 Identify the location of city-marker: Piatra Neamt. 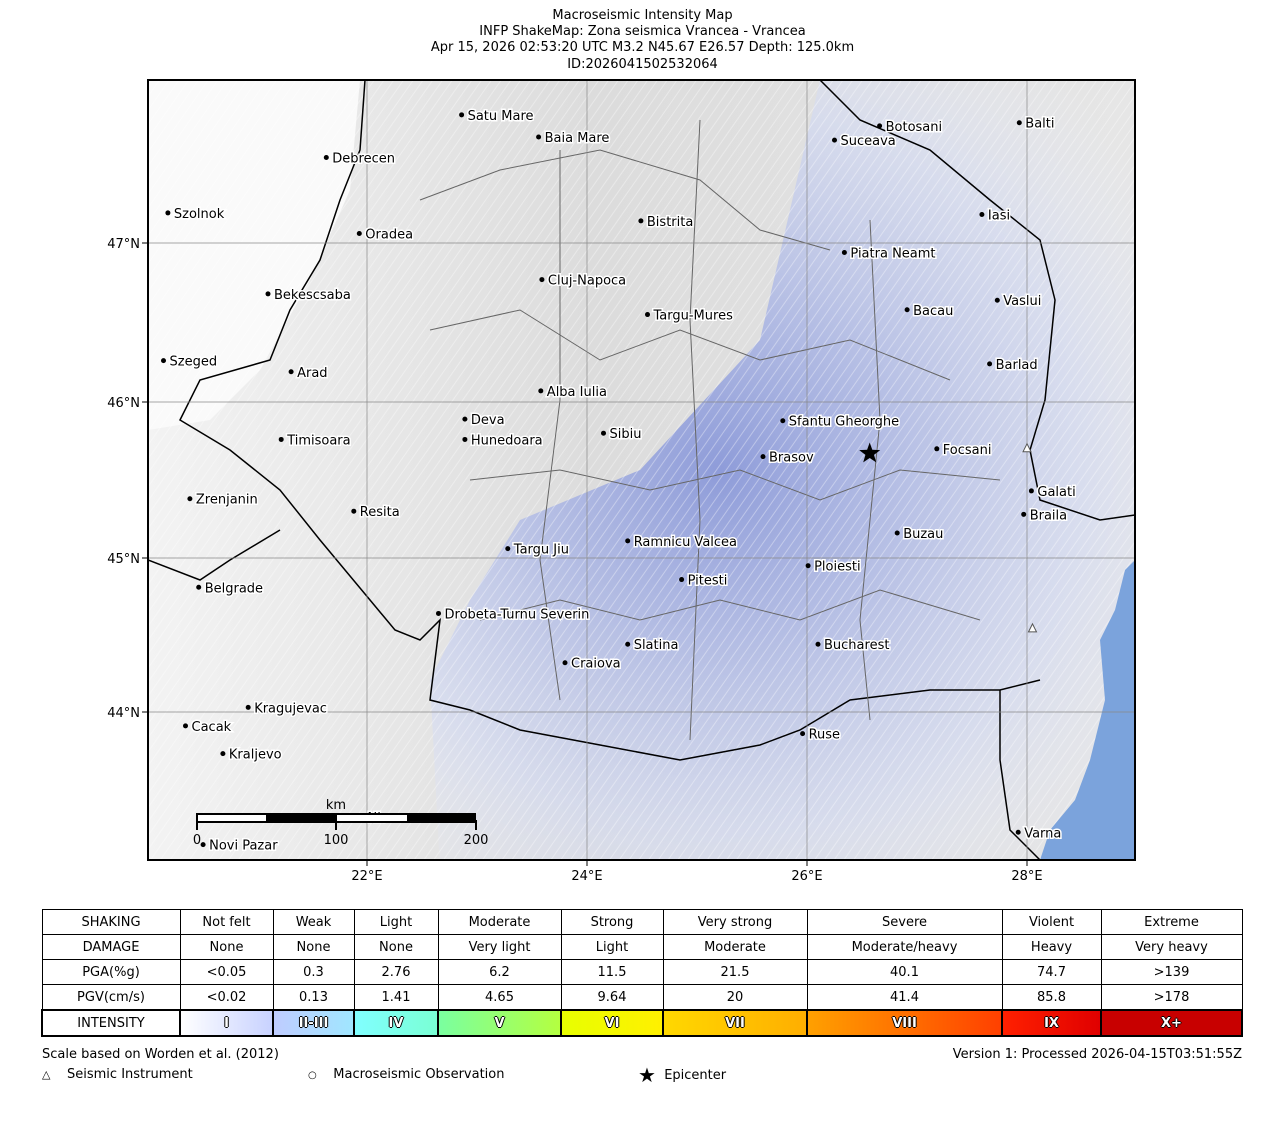
(889, 254).